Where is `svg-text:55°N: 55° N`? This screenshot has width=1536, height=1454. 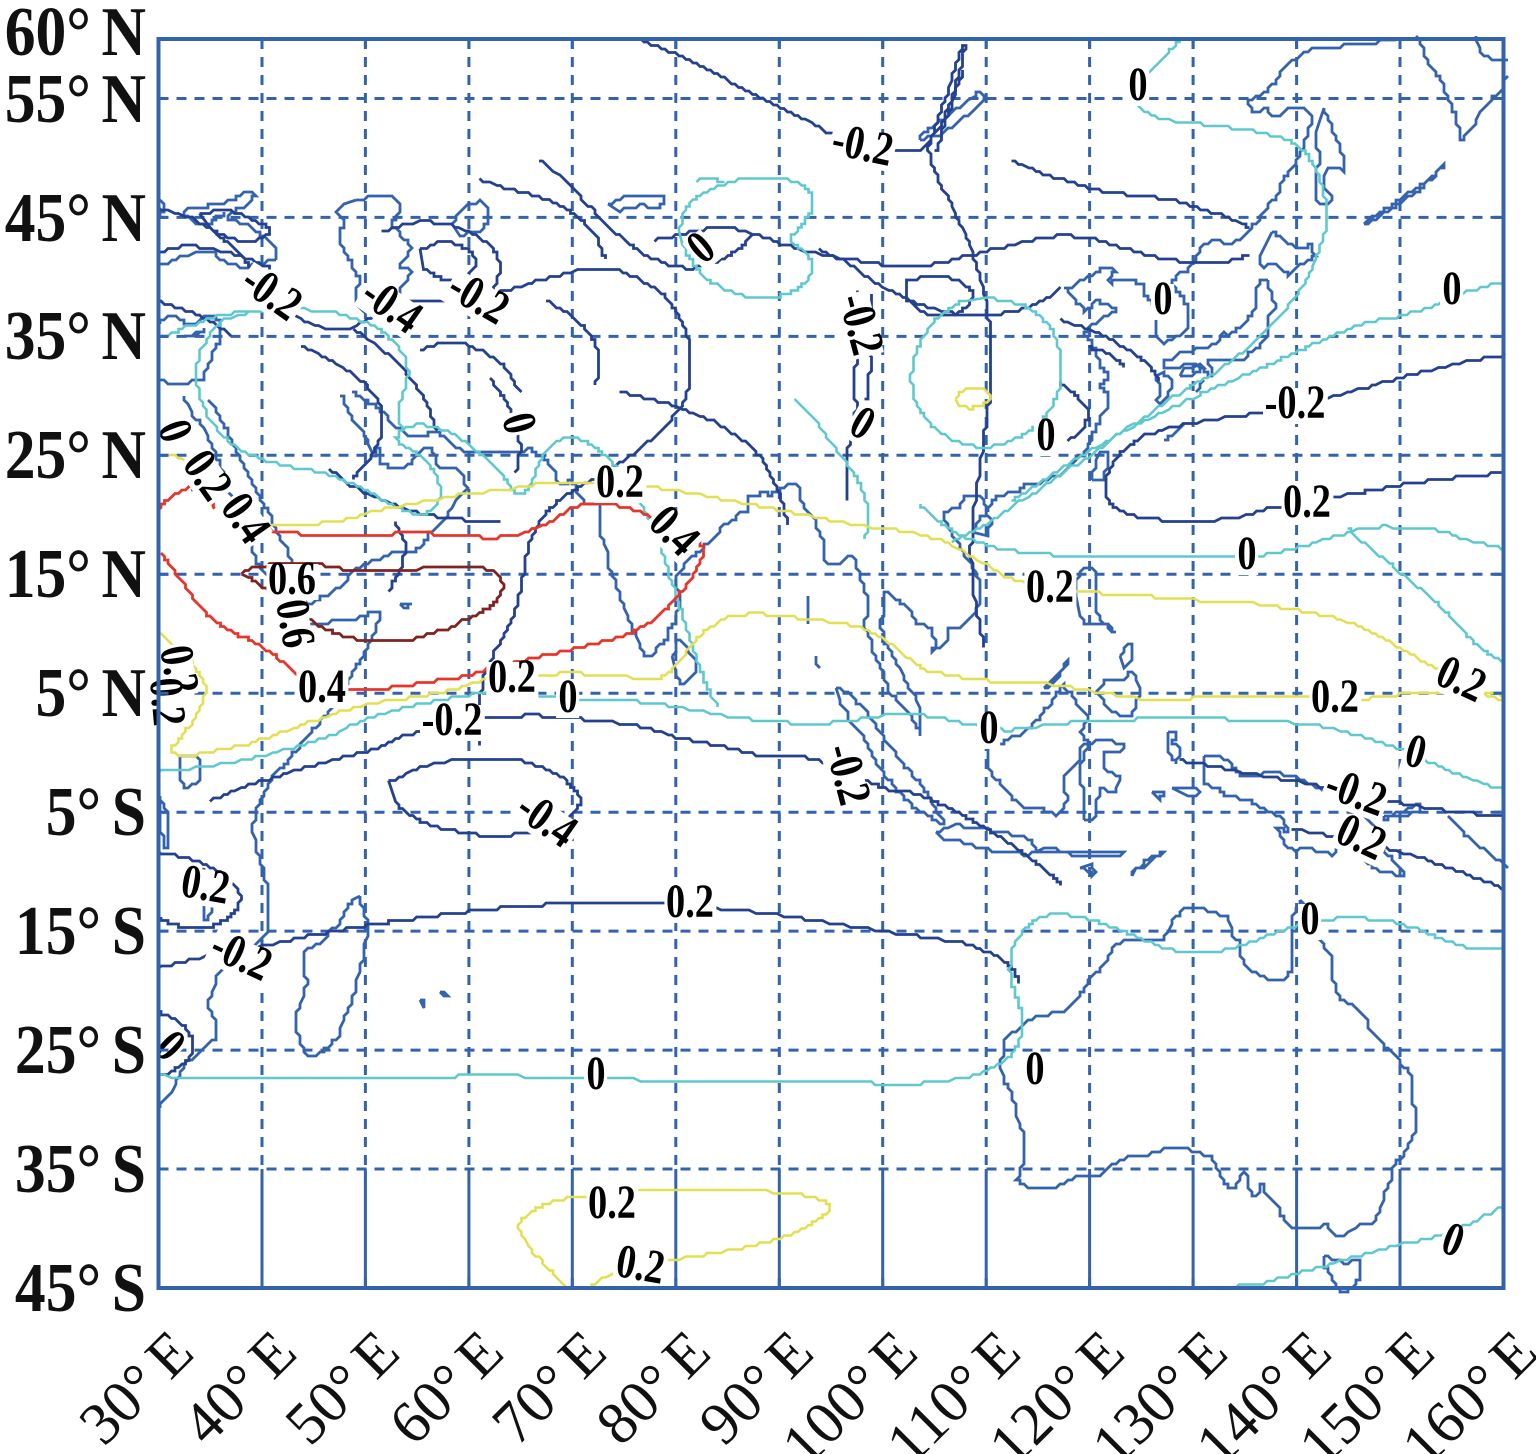 svg-text:55°N: 55° N is located at coordinates (75, 99).